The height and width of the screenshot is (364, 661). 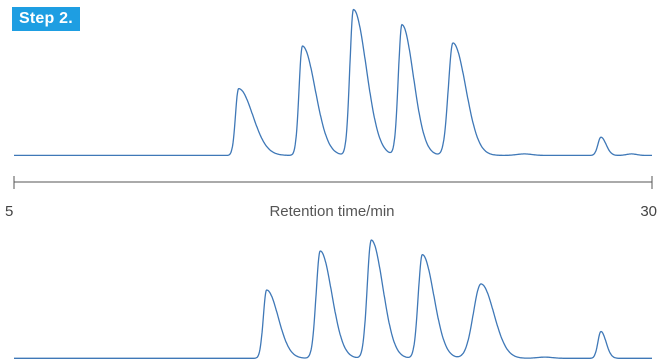 What do you see at coordinates (46, 19) in the screenshot?
I see `step-badge: Step 2.` at bounding box center [46, 19].